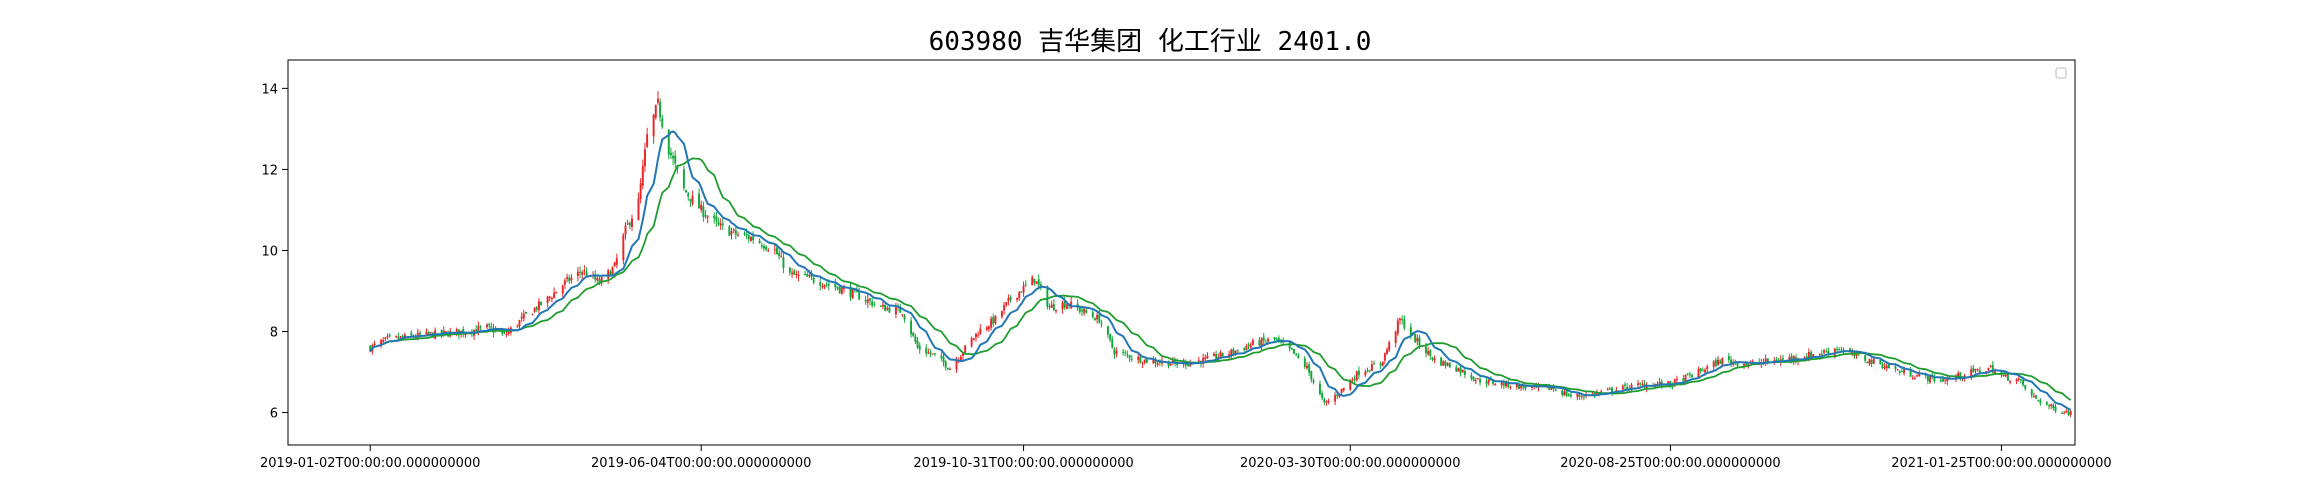  Describe the element at coordinates (701, 463) in the screenshot. I see `x-tick-label: 2019-06-04T00:00:00.000000000` at that location.